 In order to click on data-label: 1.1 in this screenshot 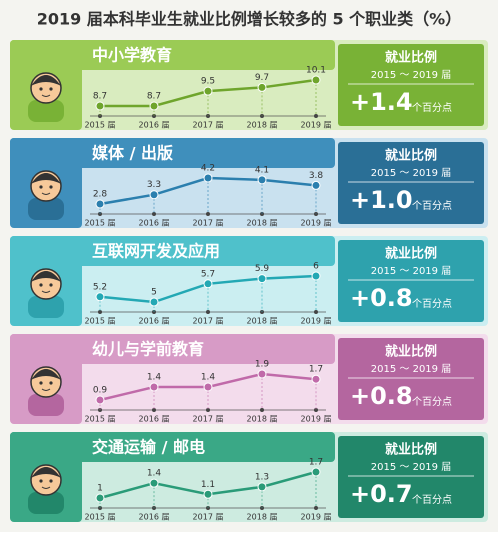, I will do `click(208, 485)`.